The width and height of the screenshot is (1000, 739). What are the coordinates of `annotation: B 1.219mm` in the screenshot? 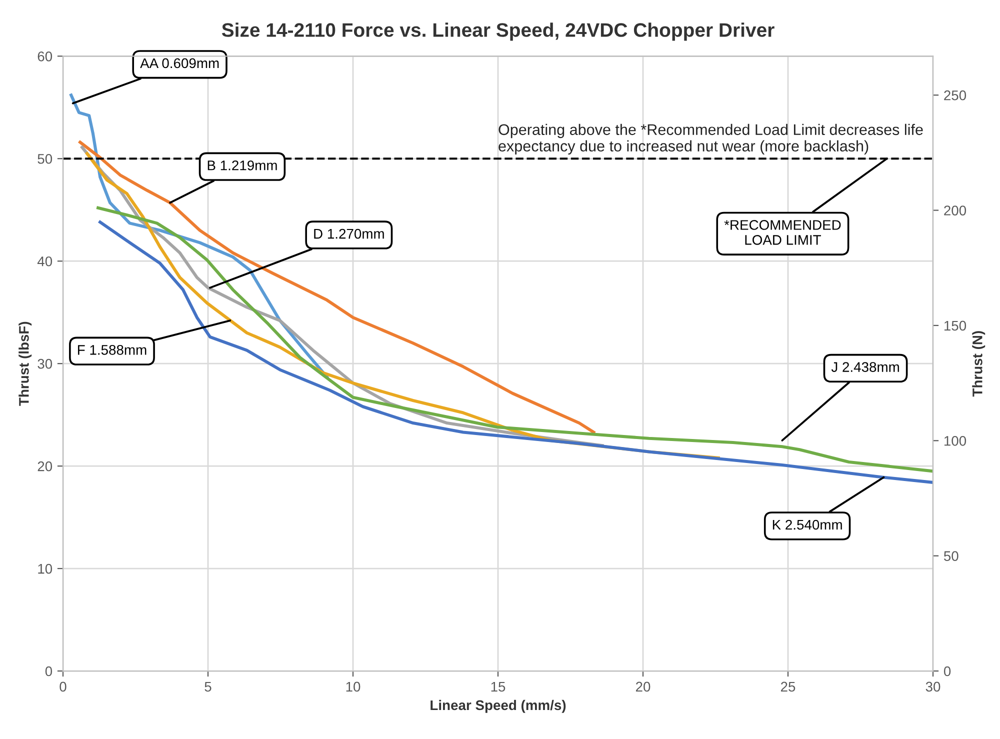 It's located at (242, 165).